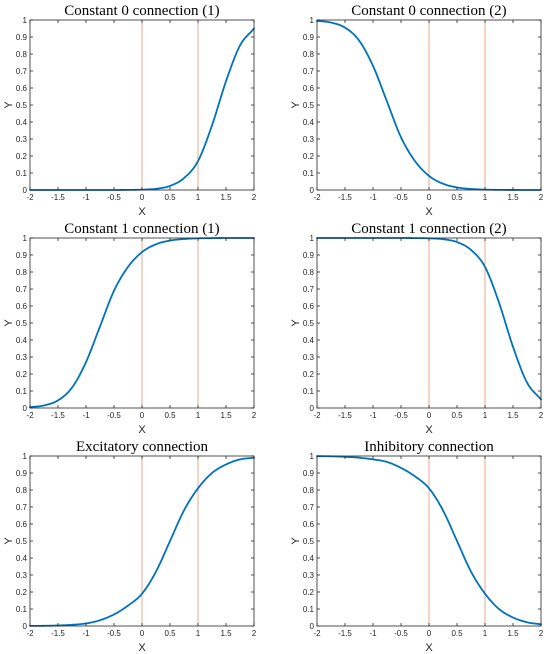  Describe the element at coordinates (142, 541) in the screenshot. I see `series-line` at that location.